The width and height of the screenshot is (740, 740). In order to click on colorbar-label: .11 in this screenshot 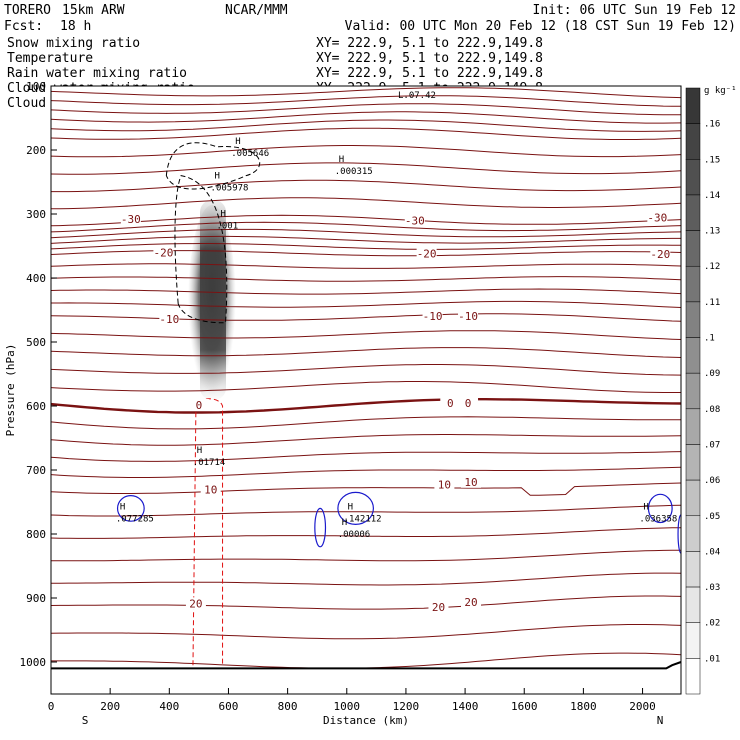, I will do `click(712, 303)`.